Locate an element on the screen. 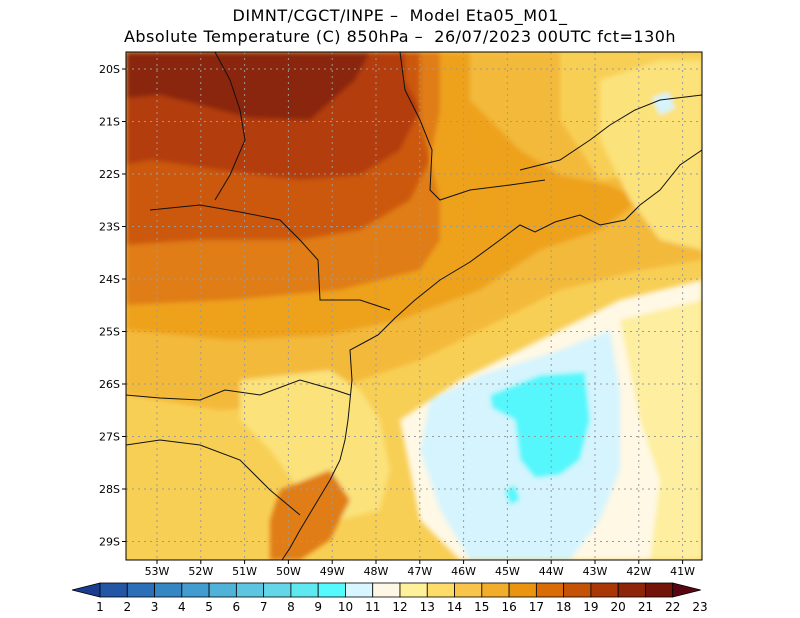  lon-label: 46W is located at coordinates (463, 571).